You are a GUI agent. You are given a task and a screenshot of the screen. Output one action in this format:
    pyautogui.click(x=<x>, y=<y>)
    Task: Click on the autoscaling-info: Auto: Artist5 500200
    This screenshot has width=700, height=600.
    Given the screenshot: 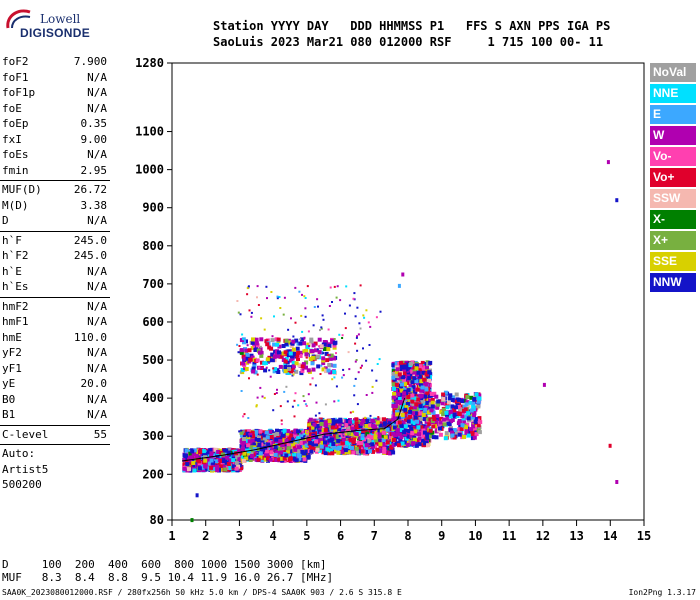 What is the action you would take?
    pyautogui.click(x=55, y=469)
    